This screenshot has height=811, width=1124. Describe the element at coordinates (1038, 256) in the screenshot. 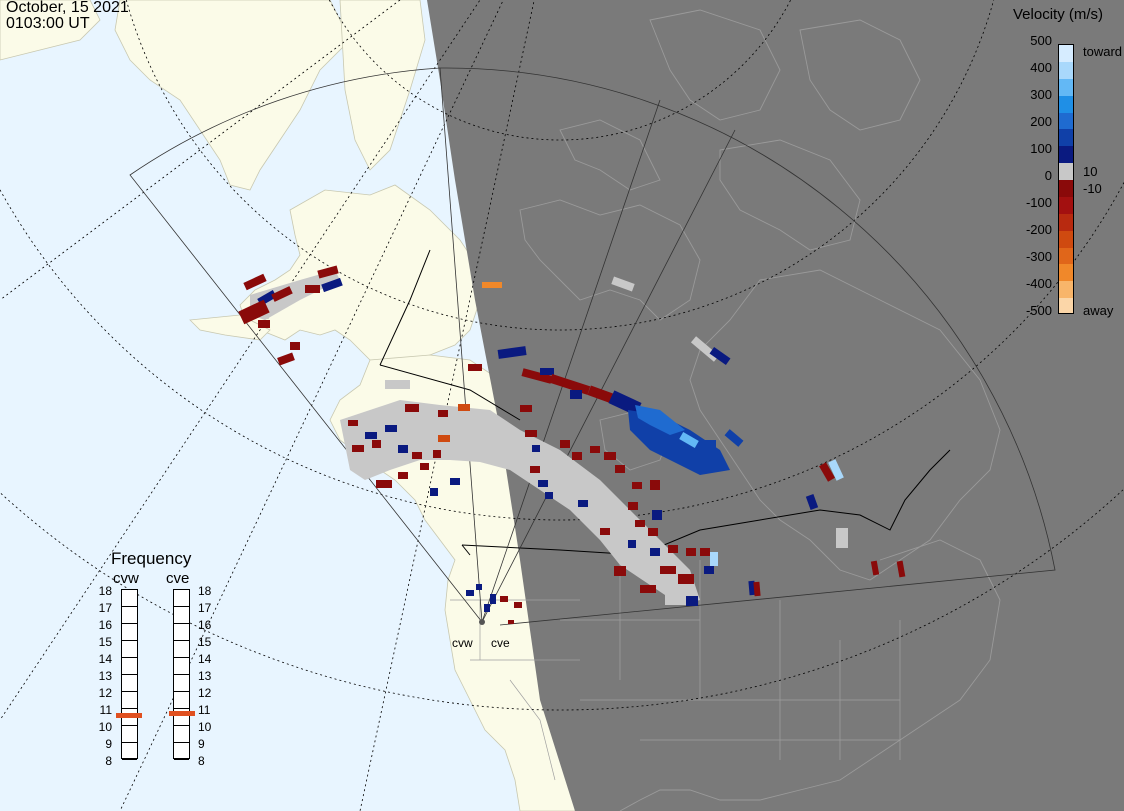

I see `velocity-tick-label: -300` at that location.